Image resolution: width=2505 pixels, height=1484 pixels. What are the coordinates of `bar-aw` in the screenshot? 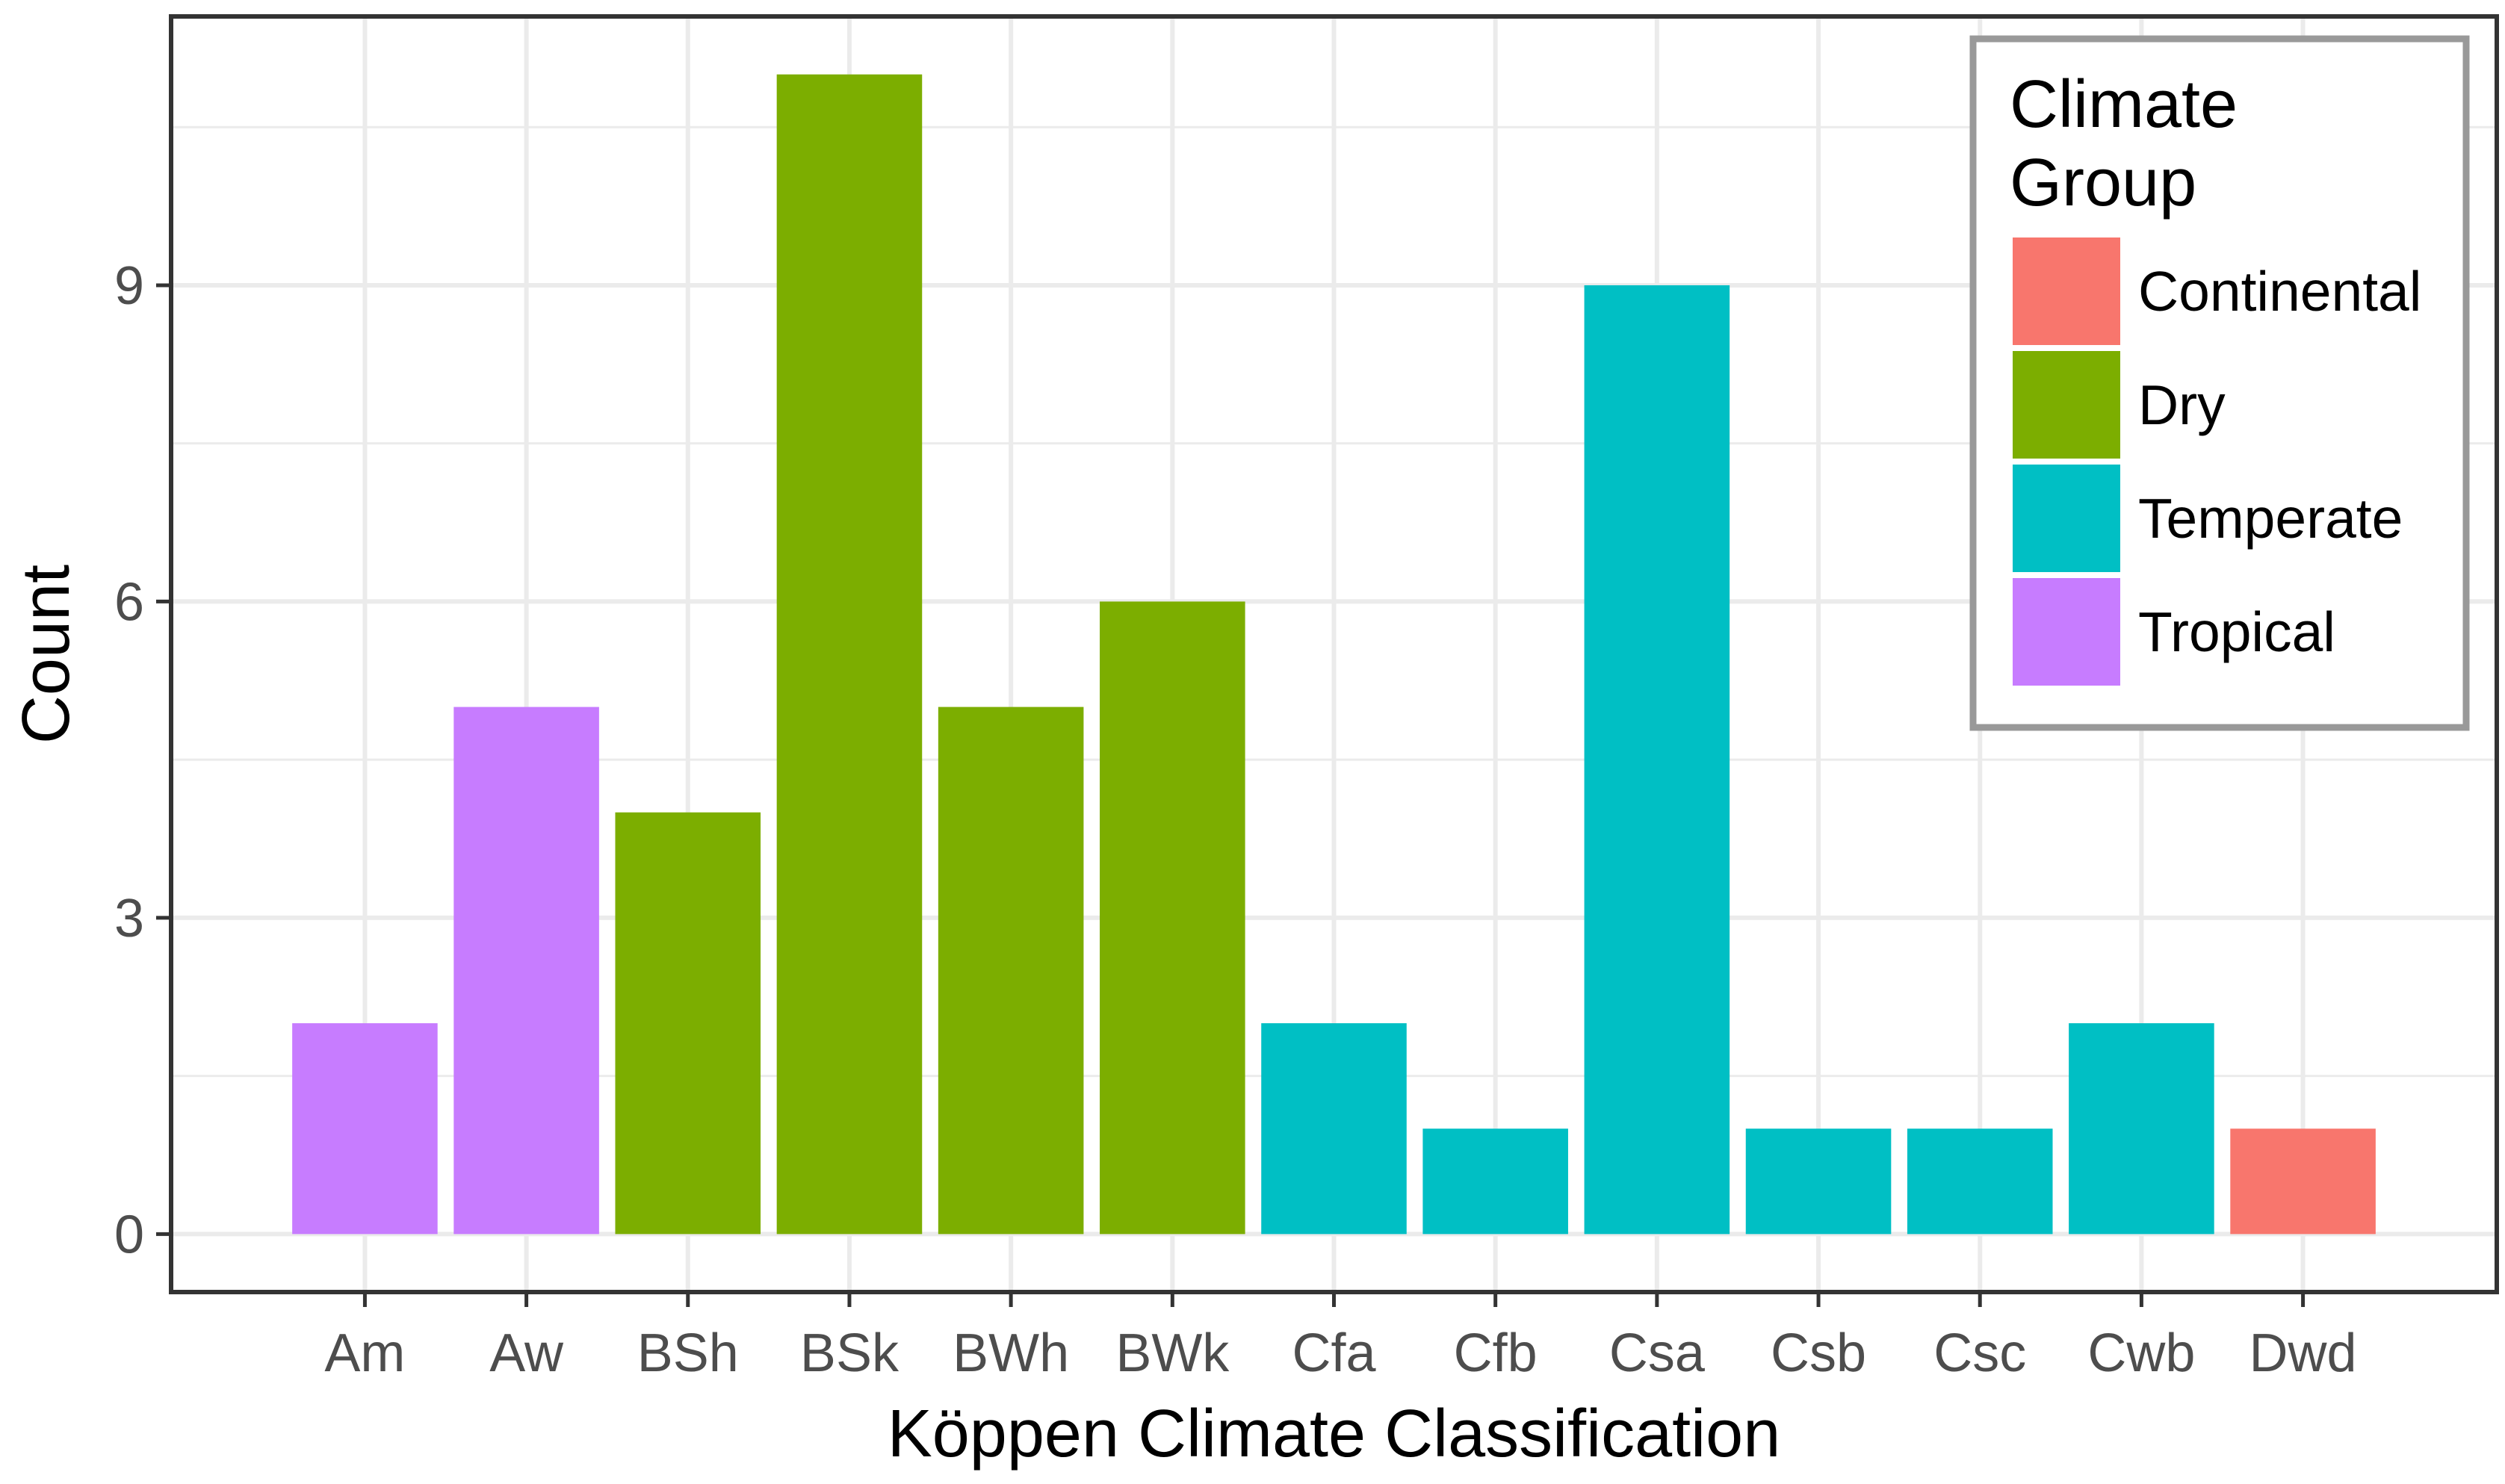 It's located at (526, 971).